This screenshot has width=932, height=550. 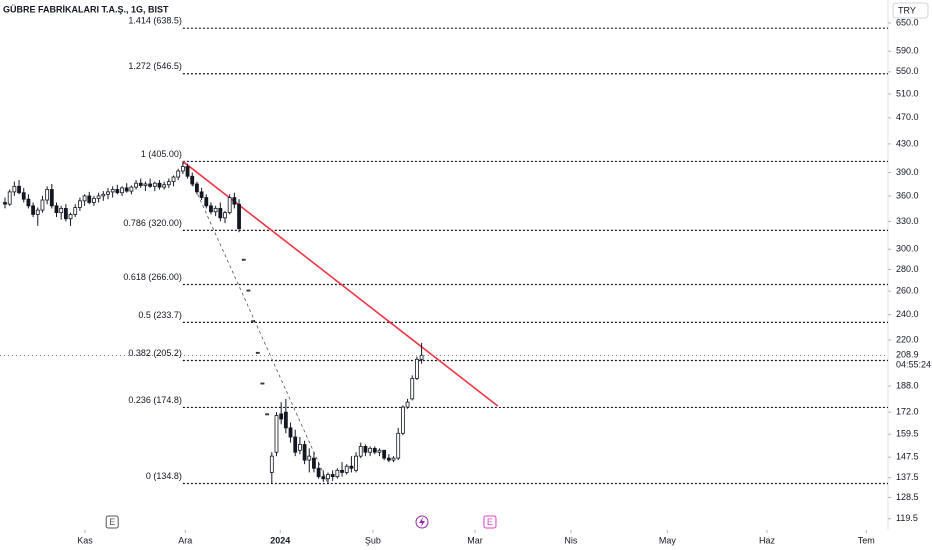 I want to click on y-tick-label: 220.0, so click(x=907, y=339).